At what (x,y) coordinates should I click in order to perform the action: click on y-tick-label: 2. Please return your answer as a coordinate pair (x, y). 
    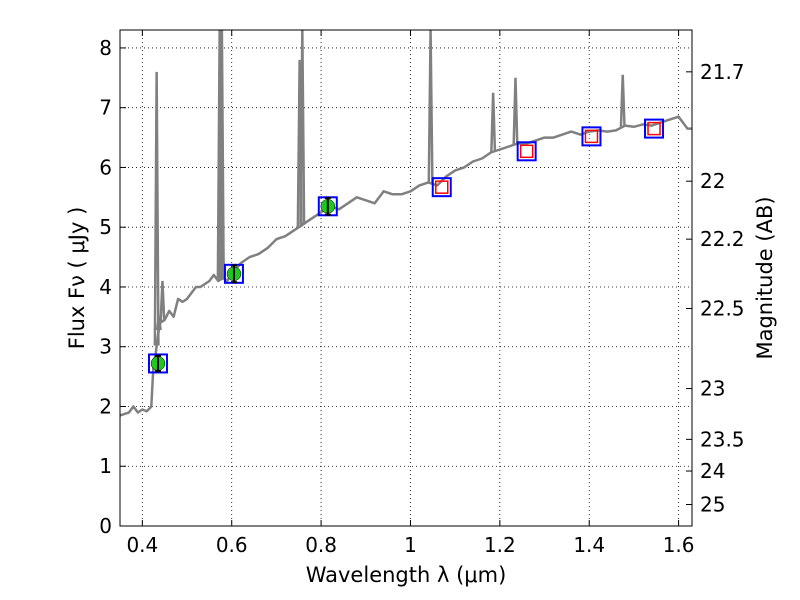
    Looking at the image, I should click on (105, 406).